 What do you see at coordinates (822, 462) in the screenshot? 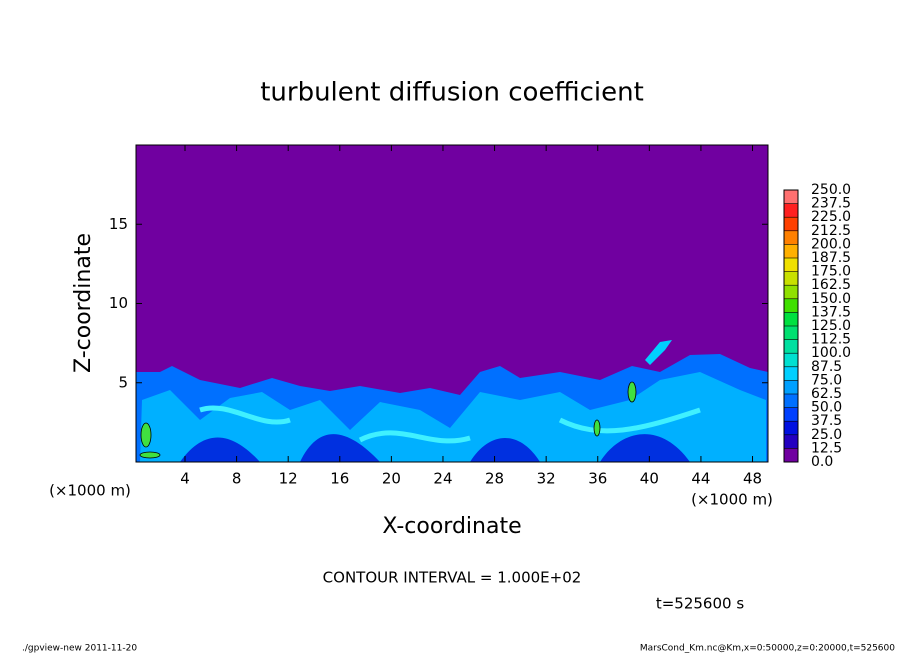
I see `colorbar-label: 0.0` at bounding box center [822, 462].